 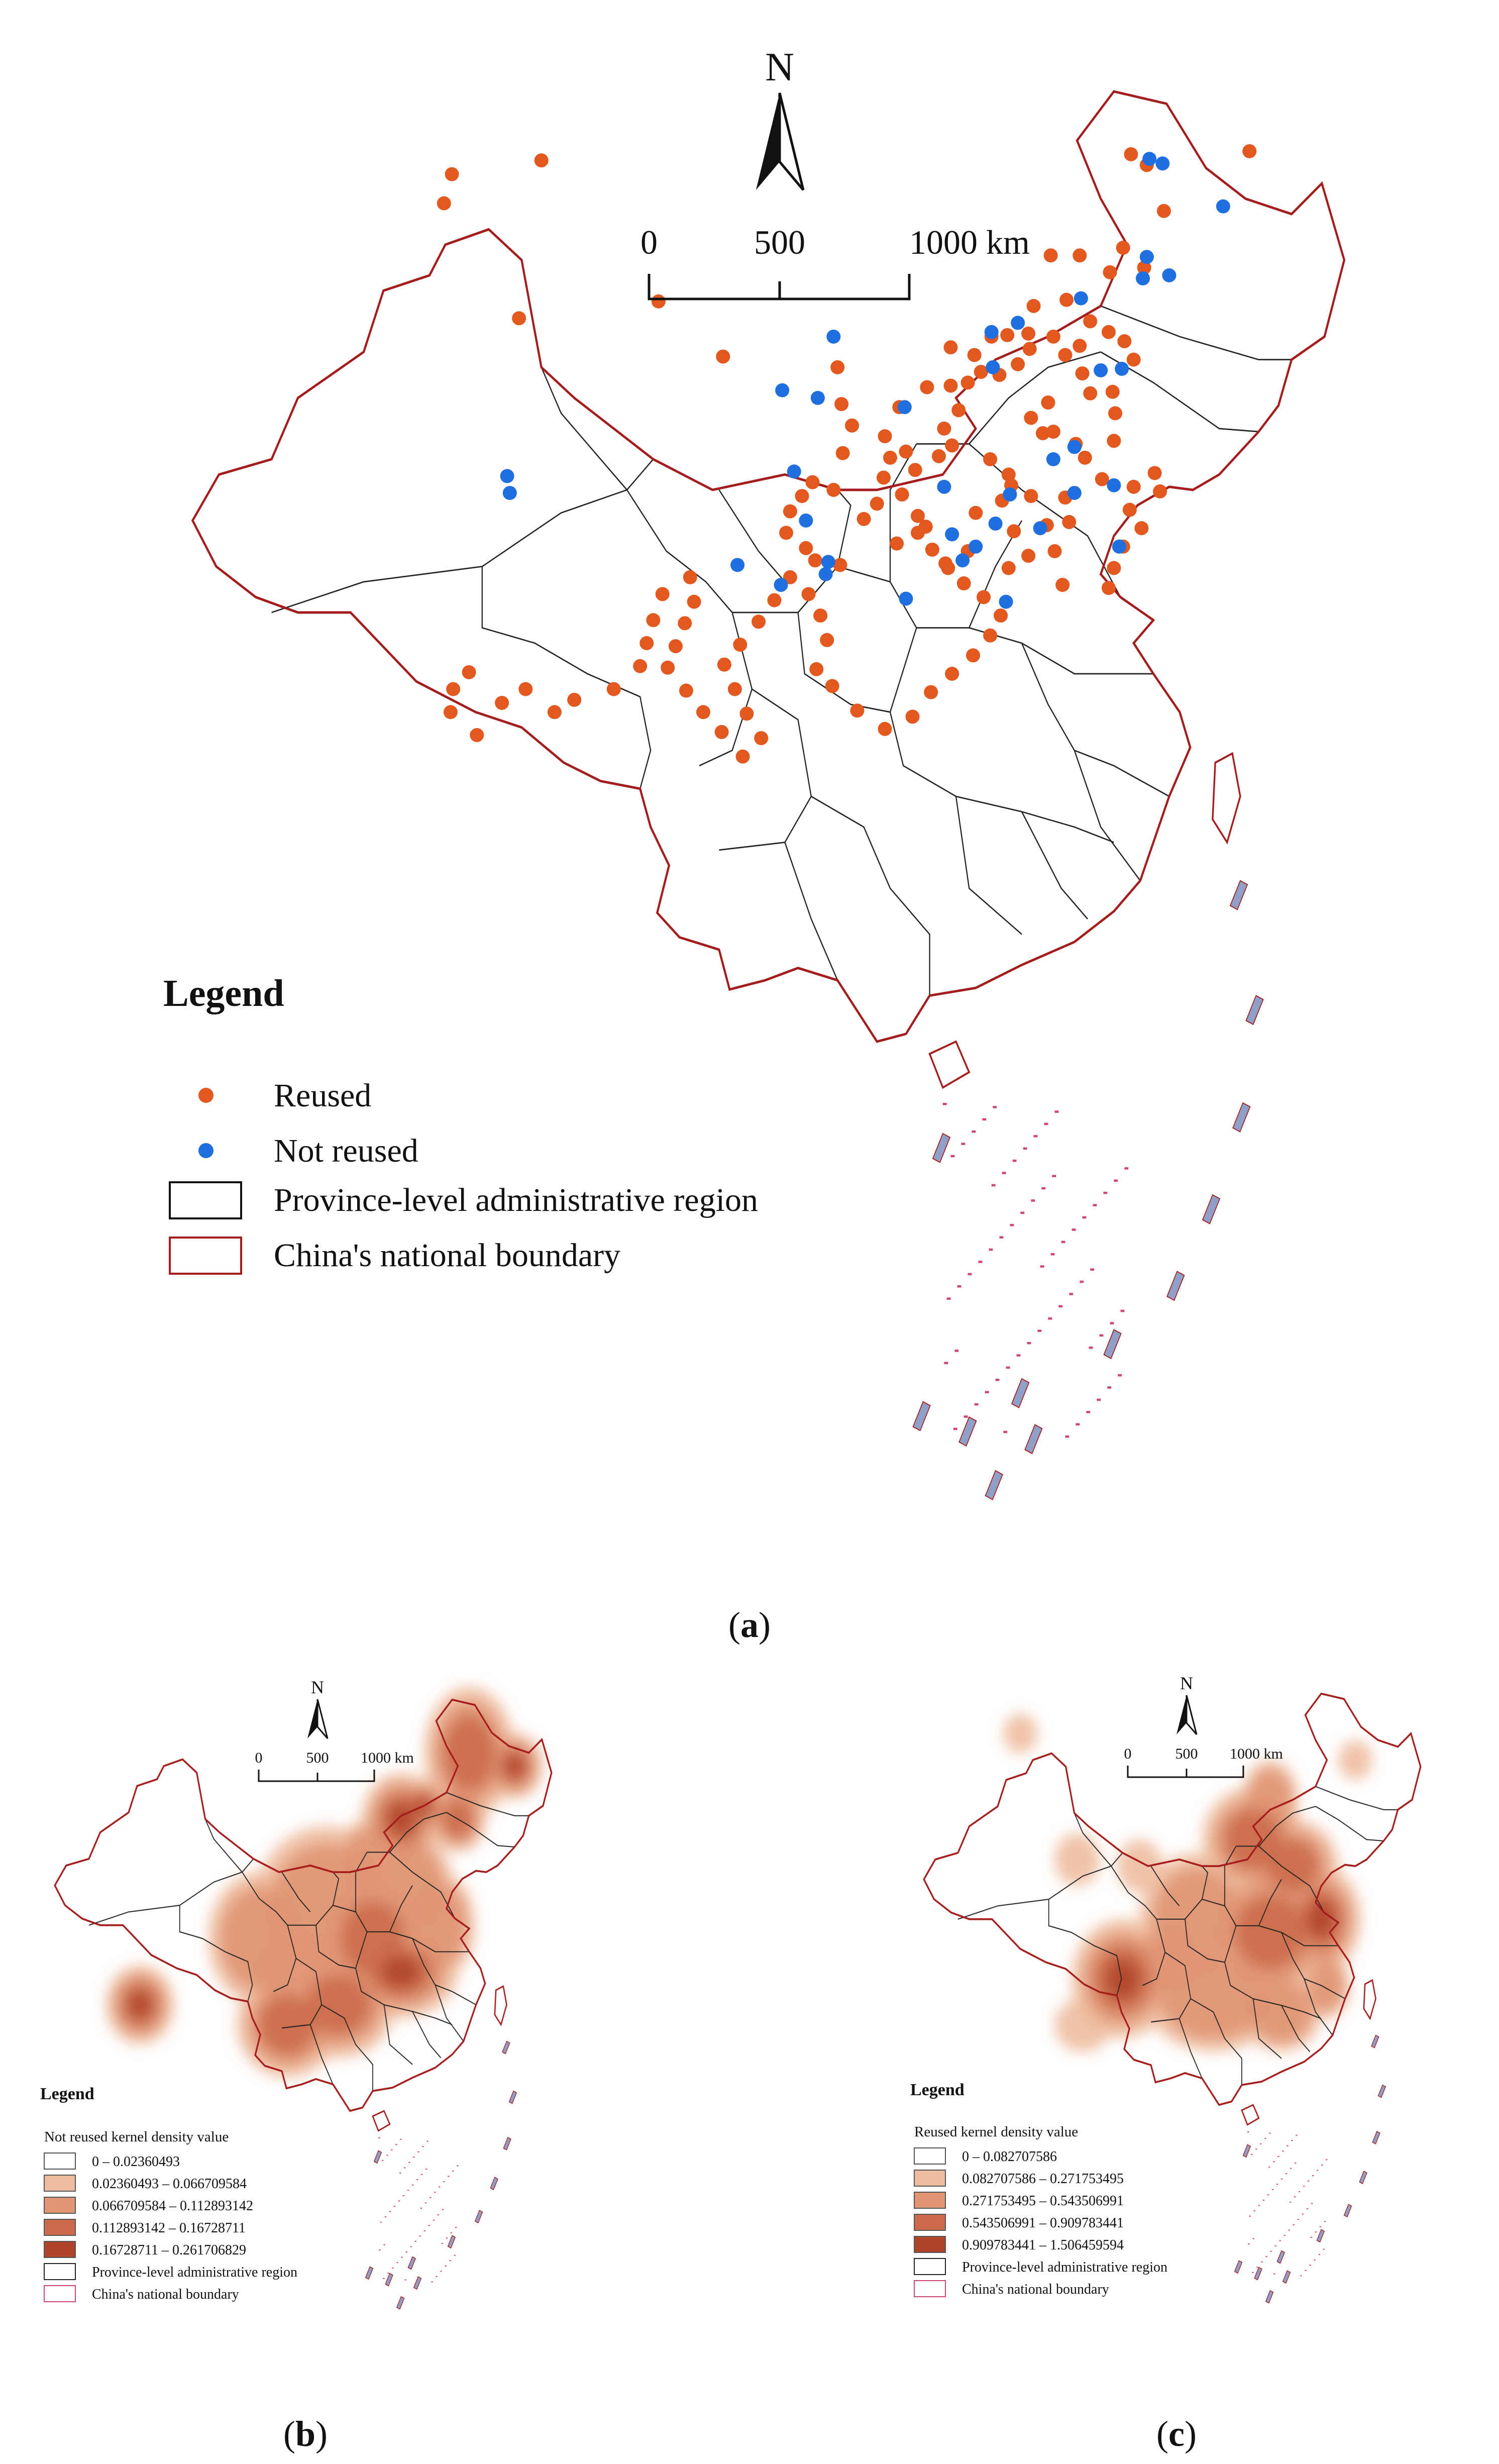 I want to click on density-class-label-3: 0.543506991 – 0.909783441, so click(x=1043, y=2223).